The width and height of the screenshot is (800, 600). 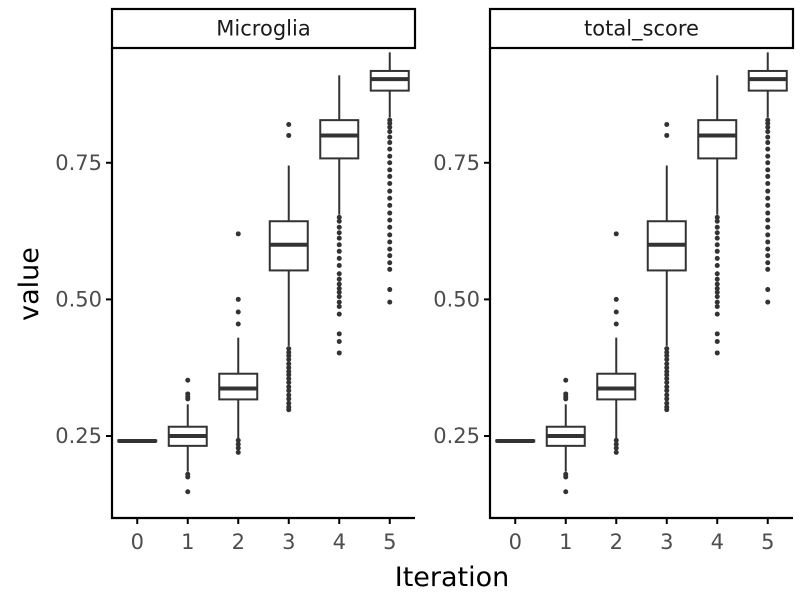 I want to click on x-tick-label: 2, so click(x=616, y=542).